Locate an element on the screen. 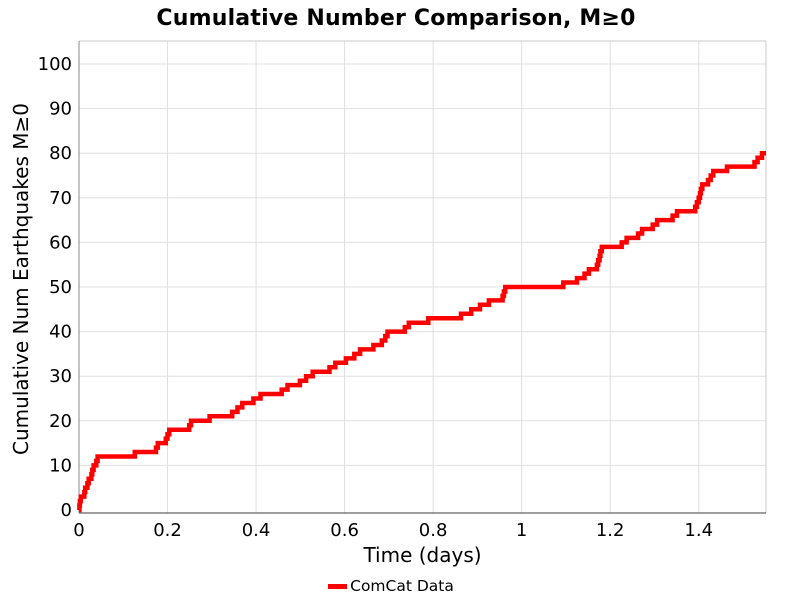  x-axis-label: Time (days) is located at coordinates (422, 555).